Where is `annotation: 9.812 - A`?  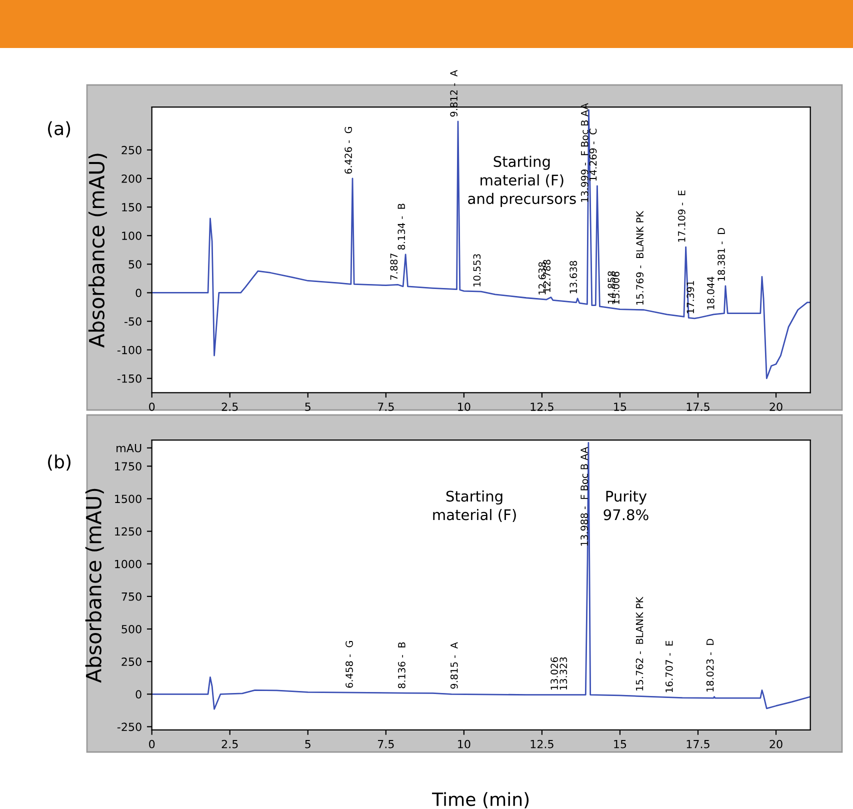
annotation: 9.812 - A is located at coordinates (454, 93).